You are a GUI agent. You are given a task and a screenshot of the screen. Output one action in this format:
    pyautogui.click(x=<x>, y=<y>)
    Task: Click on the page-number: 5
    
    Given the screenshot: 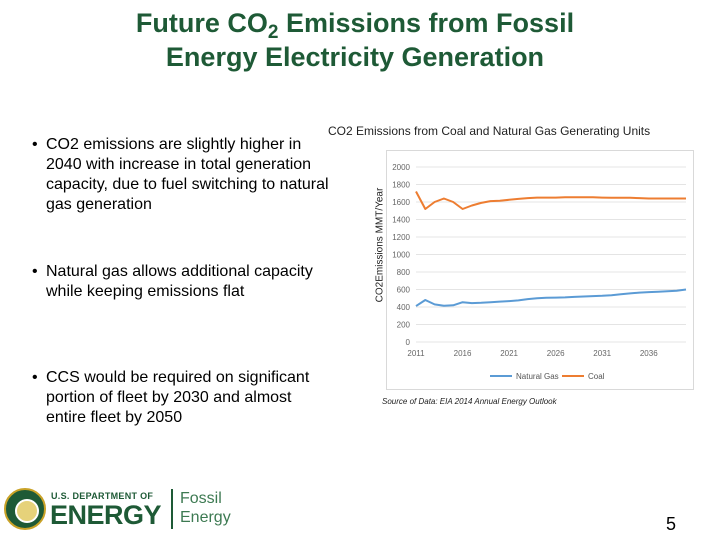 What is the action you would take?
    pyautogui.click(x=671, y=524)
    